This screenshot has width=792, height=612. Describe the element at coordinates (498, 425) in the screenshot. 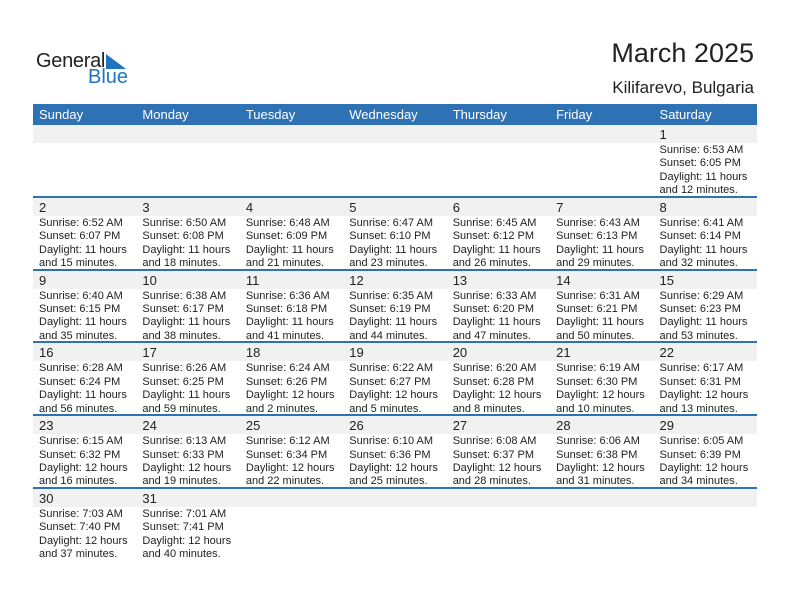

I see `day-number: 27` at that location.